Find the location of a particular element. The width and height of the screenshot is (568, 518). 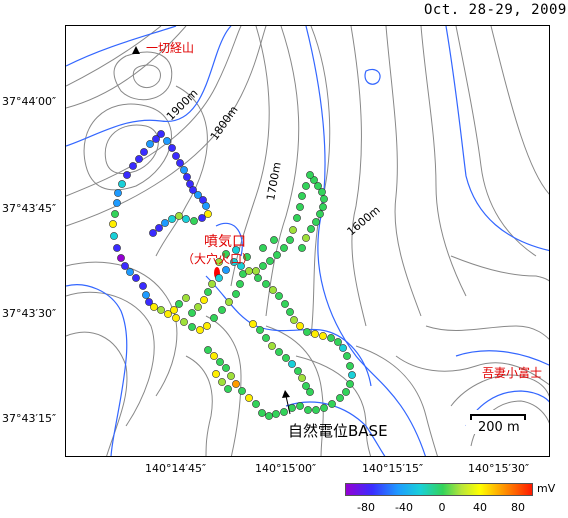

scale-text: 200 m is located at coordinates (499, 427).